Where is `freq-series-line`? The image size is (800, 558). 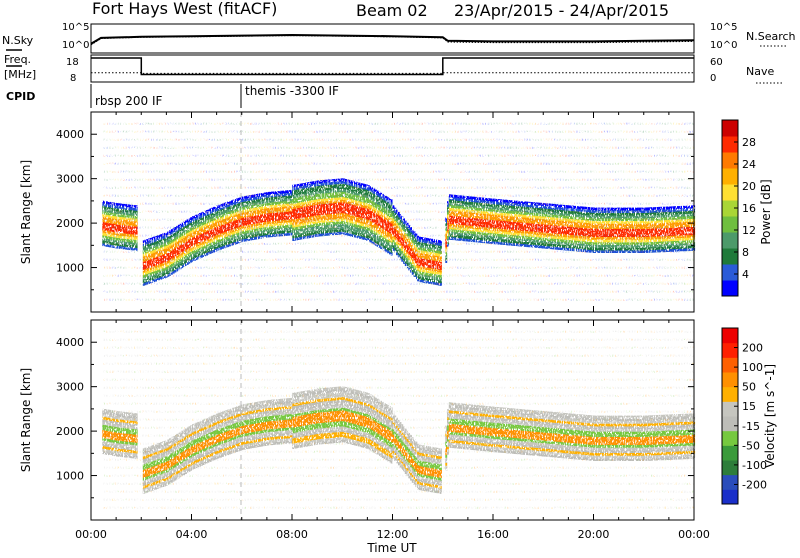 freq-series-line is located at coordinates (392, 66).